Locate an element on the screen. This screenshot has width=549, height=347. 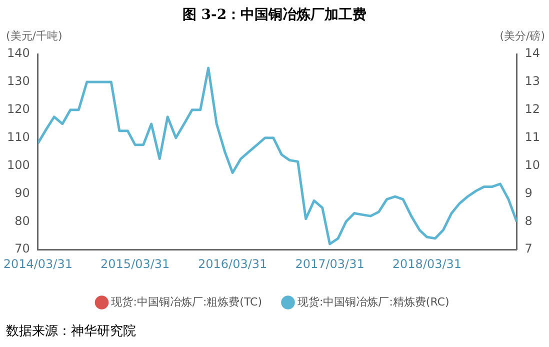
y2-tick-label: 8 is located at coordinates (528, 221).